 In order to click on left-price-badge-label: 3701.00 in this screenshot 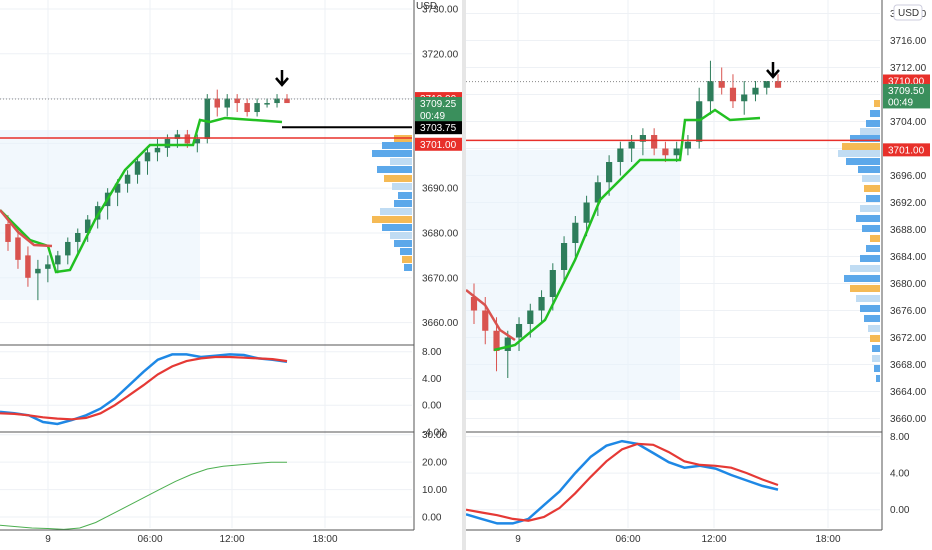, I will do `click(438, 145)`.